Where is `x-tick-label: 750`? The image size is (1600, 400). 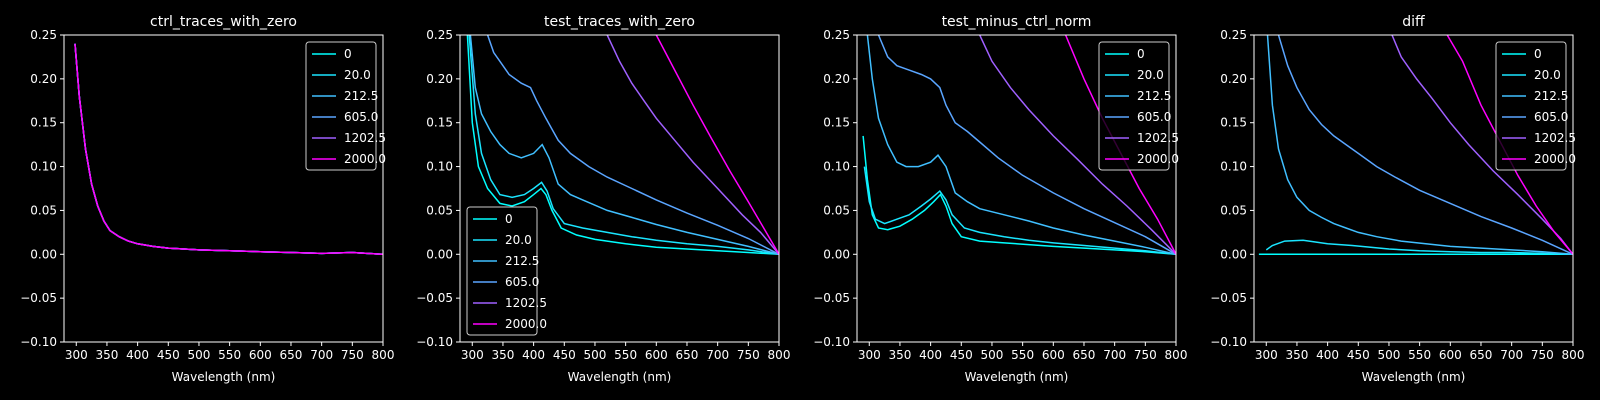 x-tick-label: 750 is located at coordinates (1145, 355).